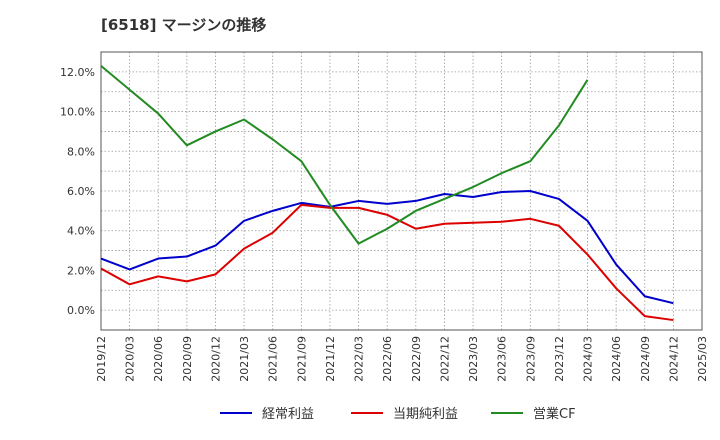 The image size is (720, 440). I want to click on y-tick-label: 6.0%, so click(81, 191).